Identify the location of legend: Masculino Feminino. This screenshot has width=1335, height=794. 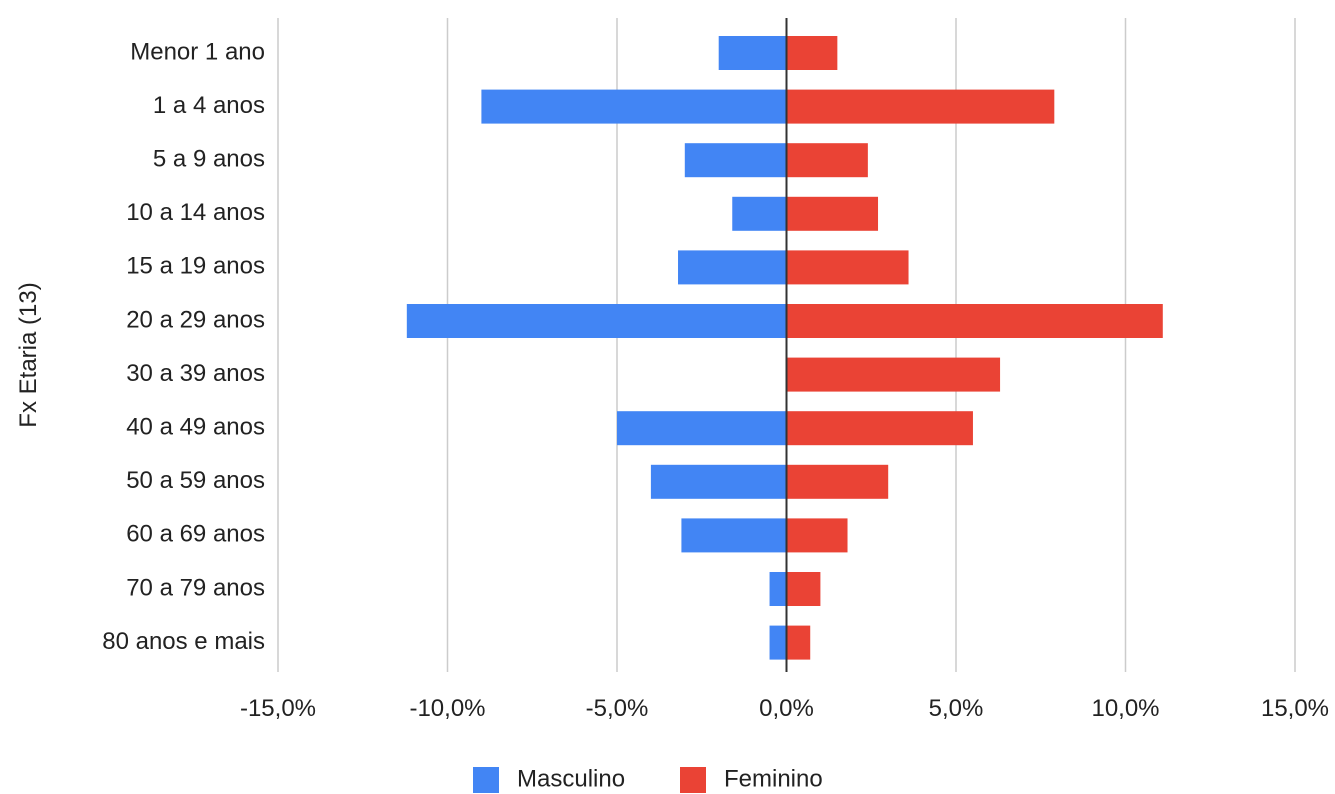
(648, 779).